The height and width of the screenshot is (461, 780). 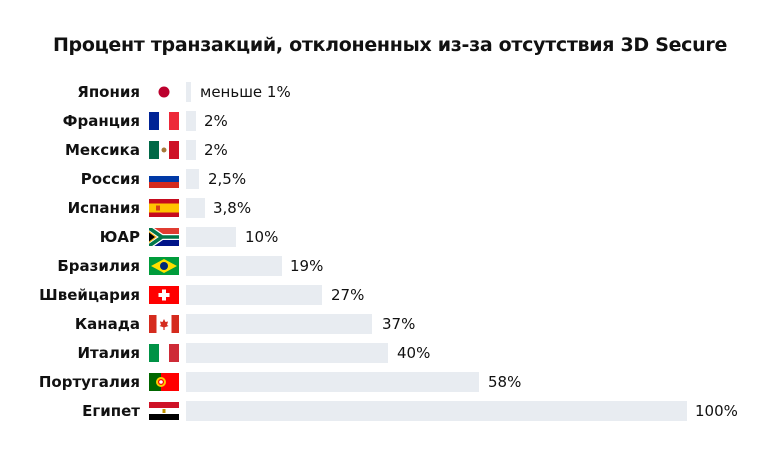 What do you see at coordinates (505, 382) in the screenshot?
I see `value-label: 58%` at bounding box center [505, 382].